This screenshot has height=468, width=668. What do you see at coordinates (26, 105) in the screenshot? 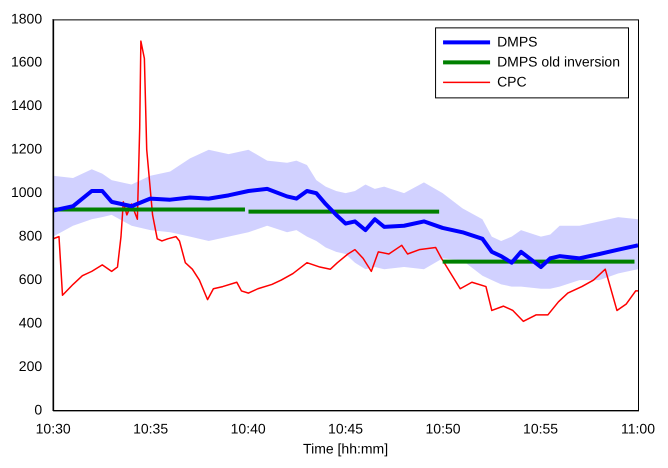
I see `y-tick-label: 1400` at bounding box center [26, 105].